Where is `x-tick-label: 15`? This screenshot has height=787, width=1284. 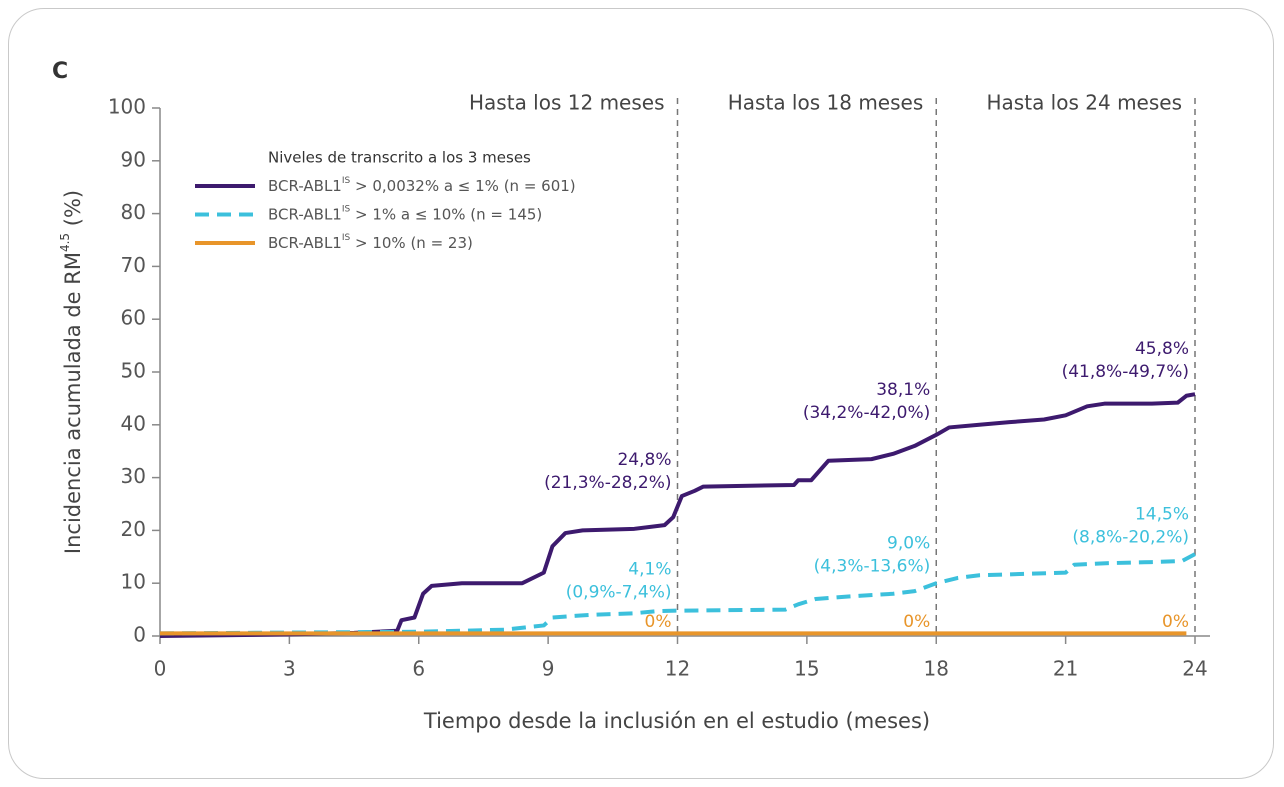 x-tick-label: 15 is located at coordinates (806, 669).